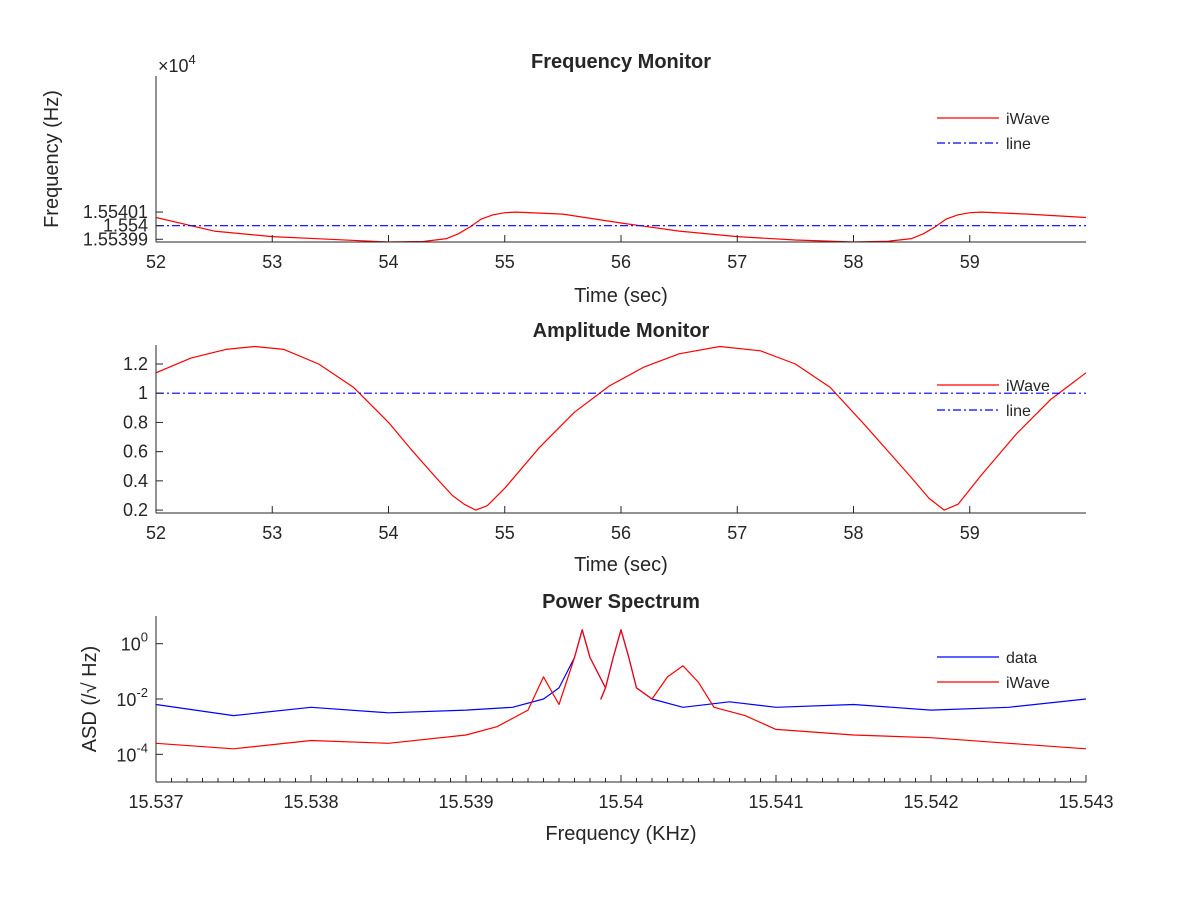 The height and width of the screenshot is (900, 1200). What do you see at coordinates (1018, 411) in the screenshot?
I see `amp-legend-line: line` at bounding box center [1018, 411].